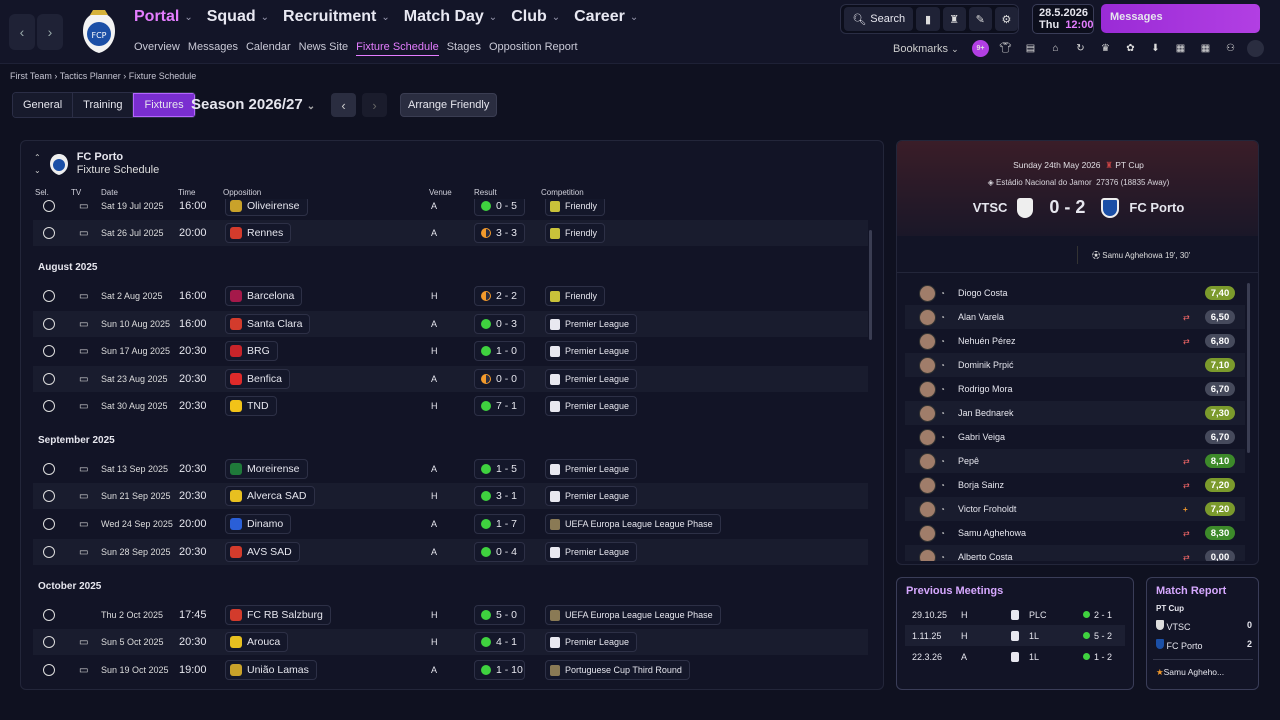 The image size is (1280, 720). What do you see at coordinates (1205, 48) in the screenshot?
I see `table-icon: ▦` at bounding box center [1205, 48].